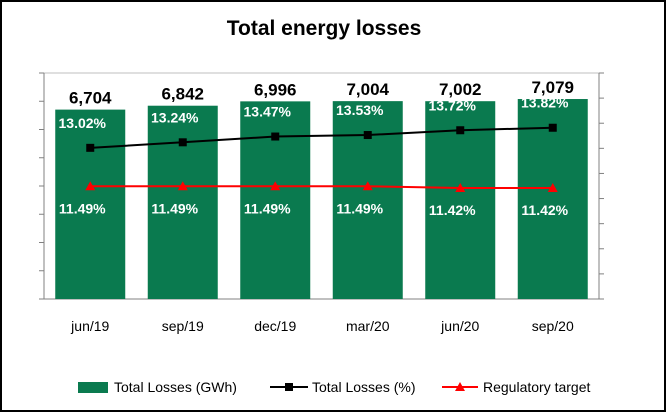 The width and height of the screenshot is (666, 412). I want to click on total-losses-label: 13.47%, so click(268, 112).